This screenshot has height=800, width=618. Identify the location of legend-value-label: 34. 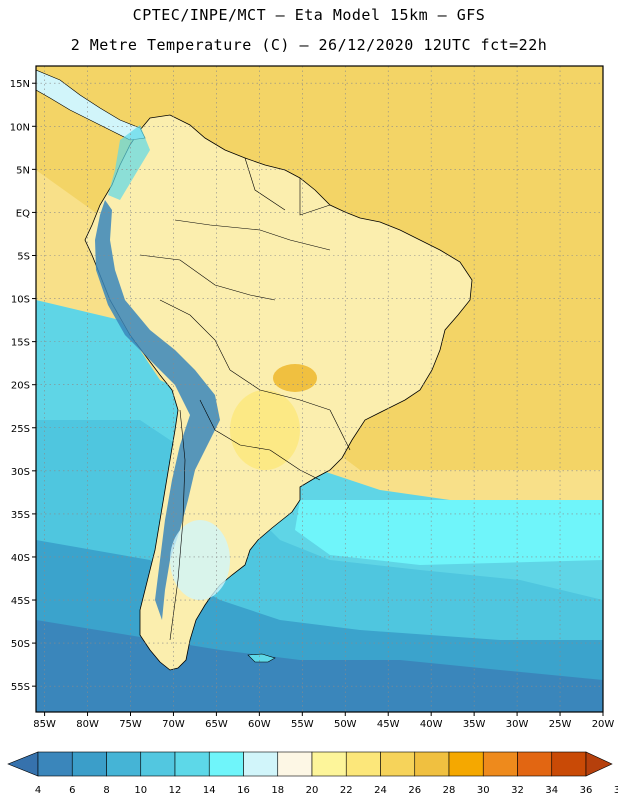
(551, 790).